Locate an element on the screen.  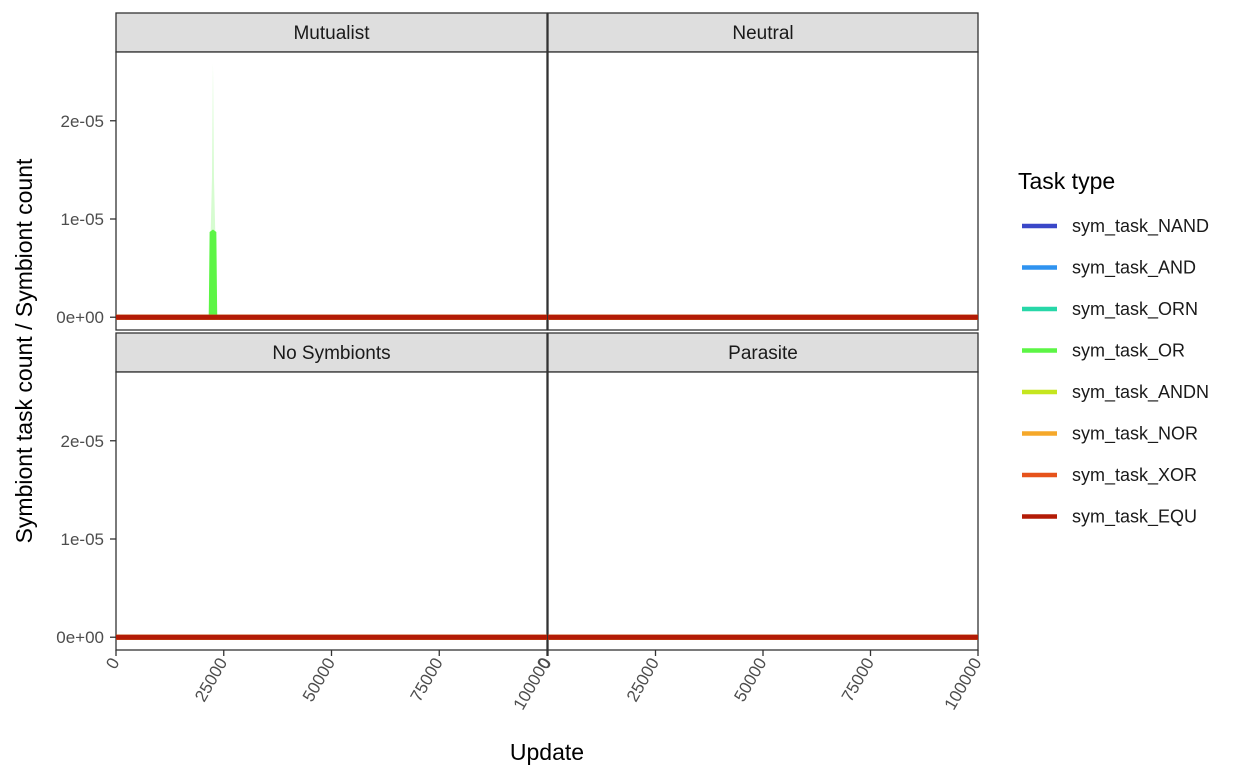
legend-label: sym_task_EQU is located at coordinates (1134, 517).